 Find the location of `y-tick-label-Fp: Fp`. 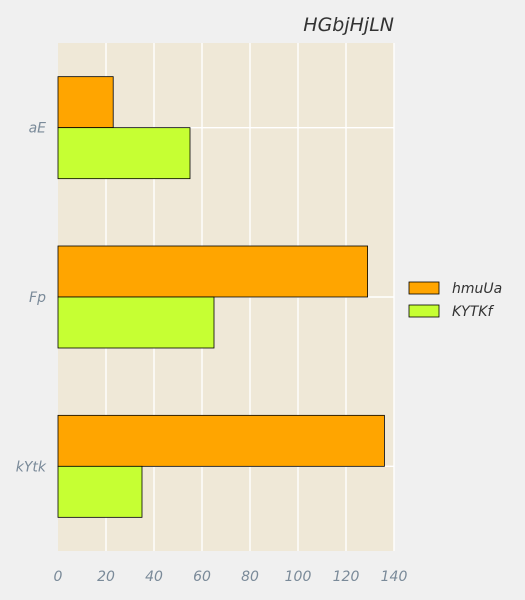

y-tick-label-Fp: Fp is located at coordinates (37, 298).